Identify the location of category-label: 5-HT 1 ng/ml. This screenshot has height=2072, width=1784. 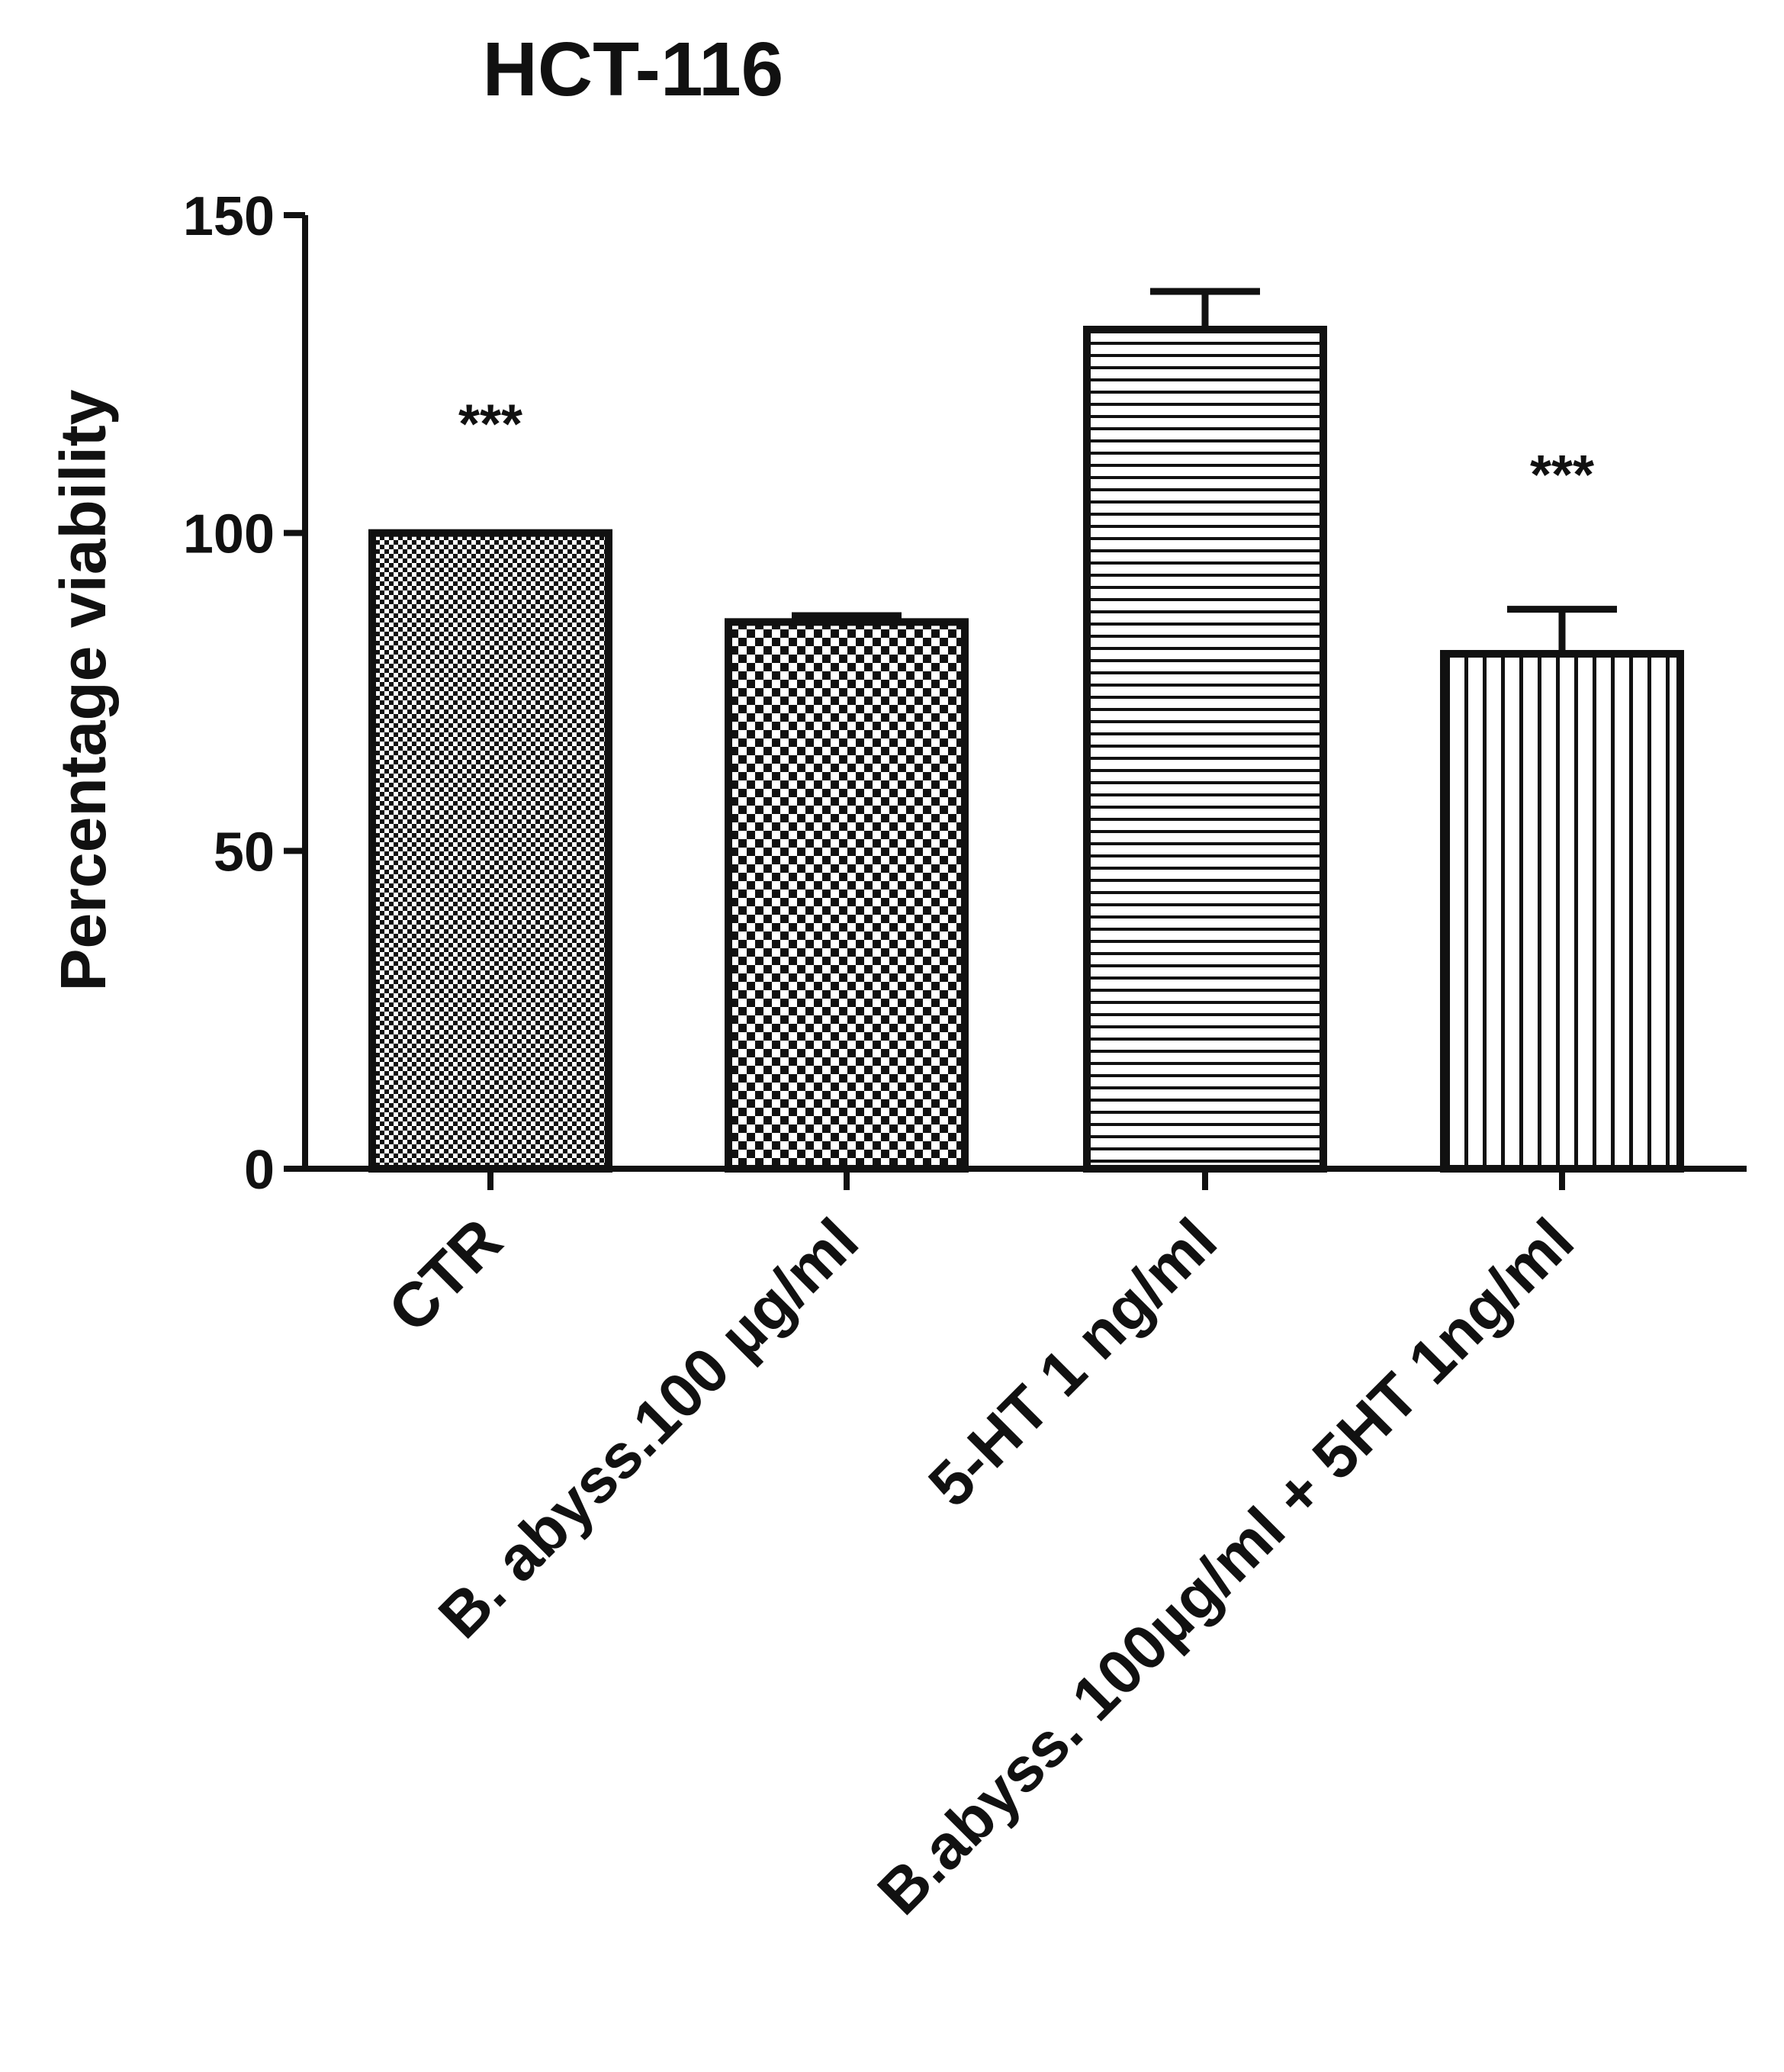
(1072, 1362).